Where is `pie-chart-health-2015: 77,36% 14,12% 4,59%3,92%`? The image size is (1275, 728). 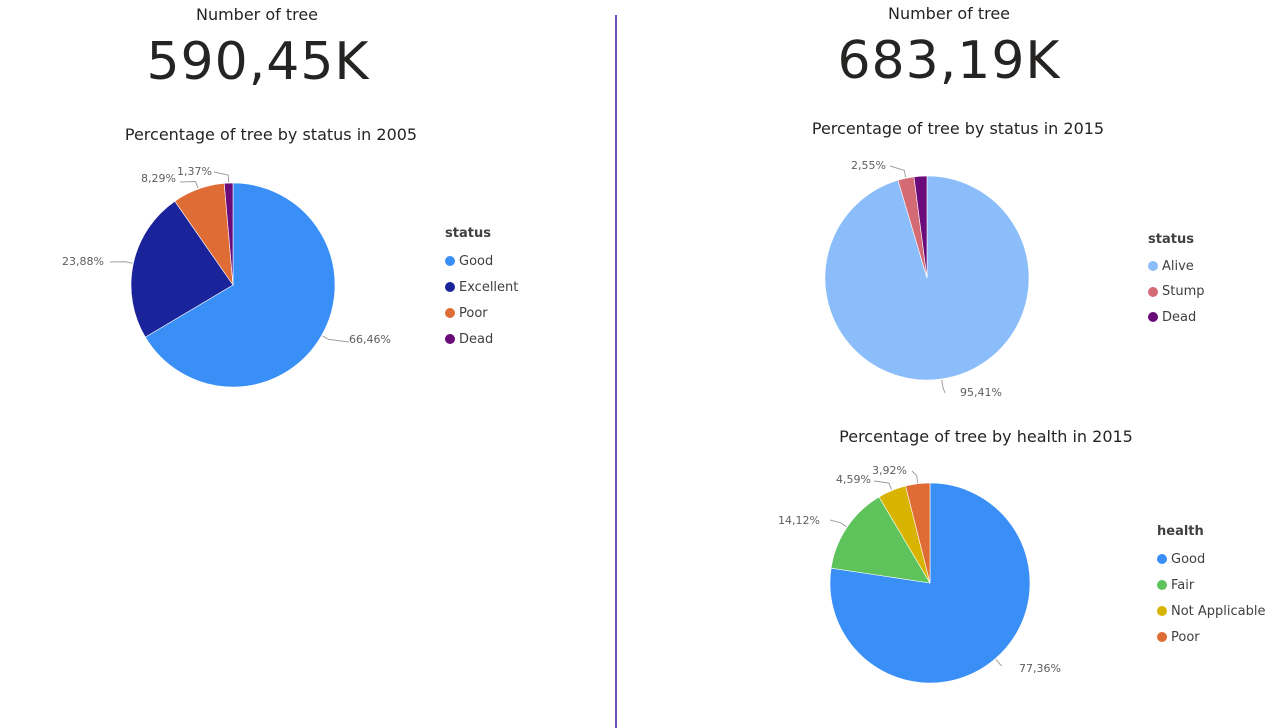
pie-chart-health-2015: 77,36% 14,12% 4,59%3,92% is located at coordinates (930, 575).